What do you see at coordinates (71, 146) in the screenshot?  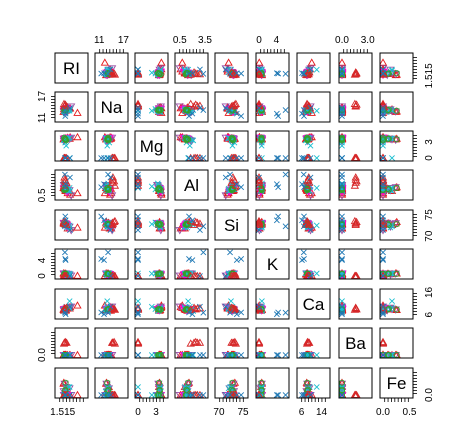 I see `panel-ri-vs-mg` at bounding box center [71, 146].